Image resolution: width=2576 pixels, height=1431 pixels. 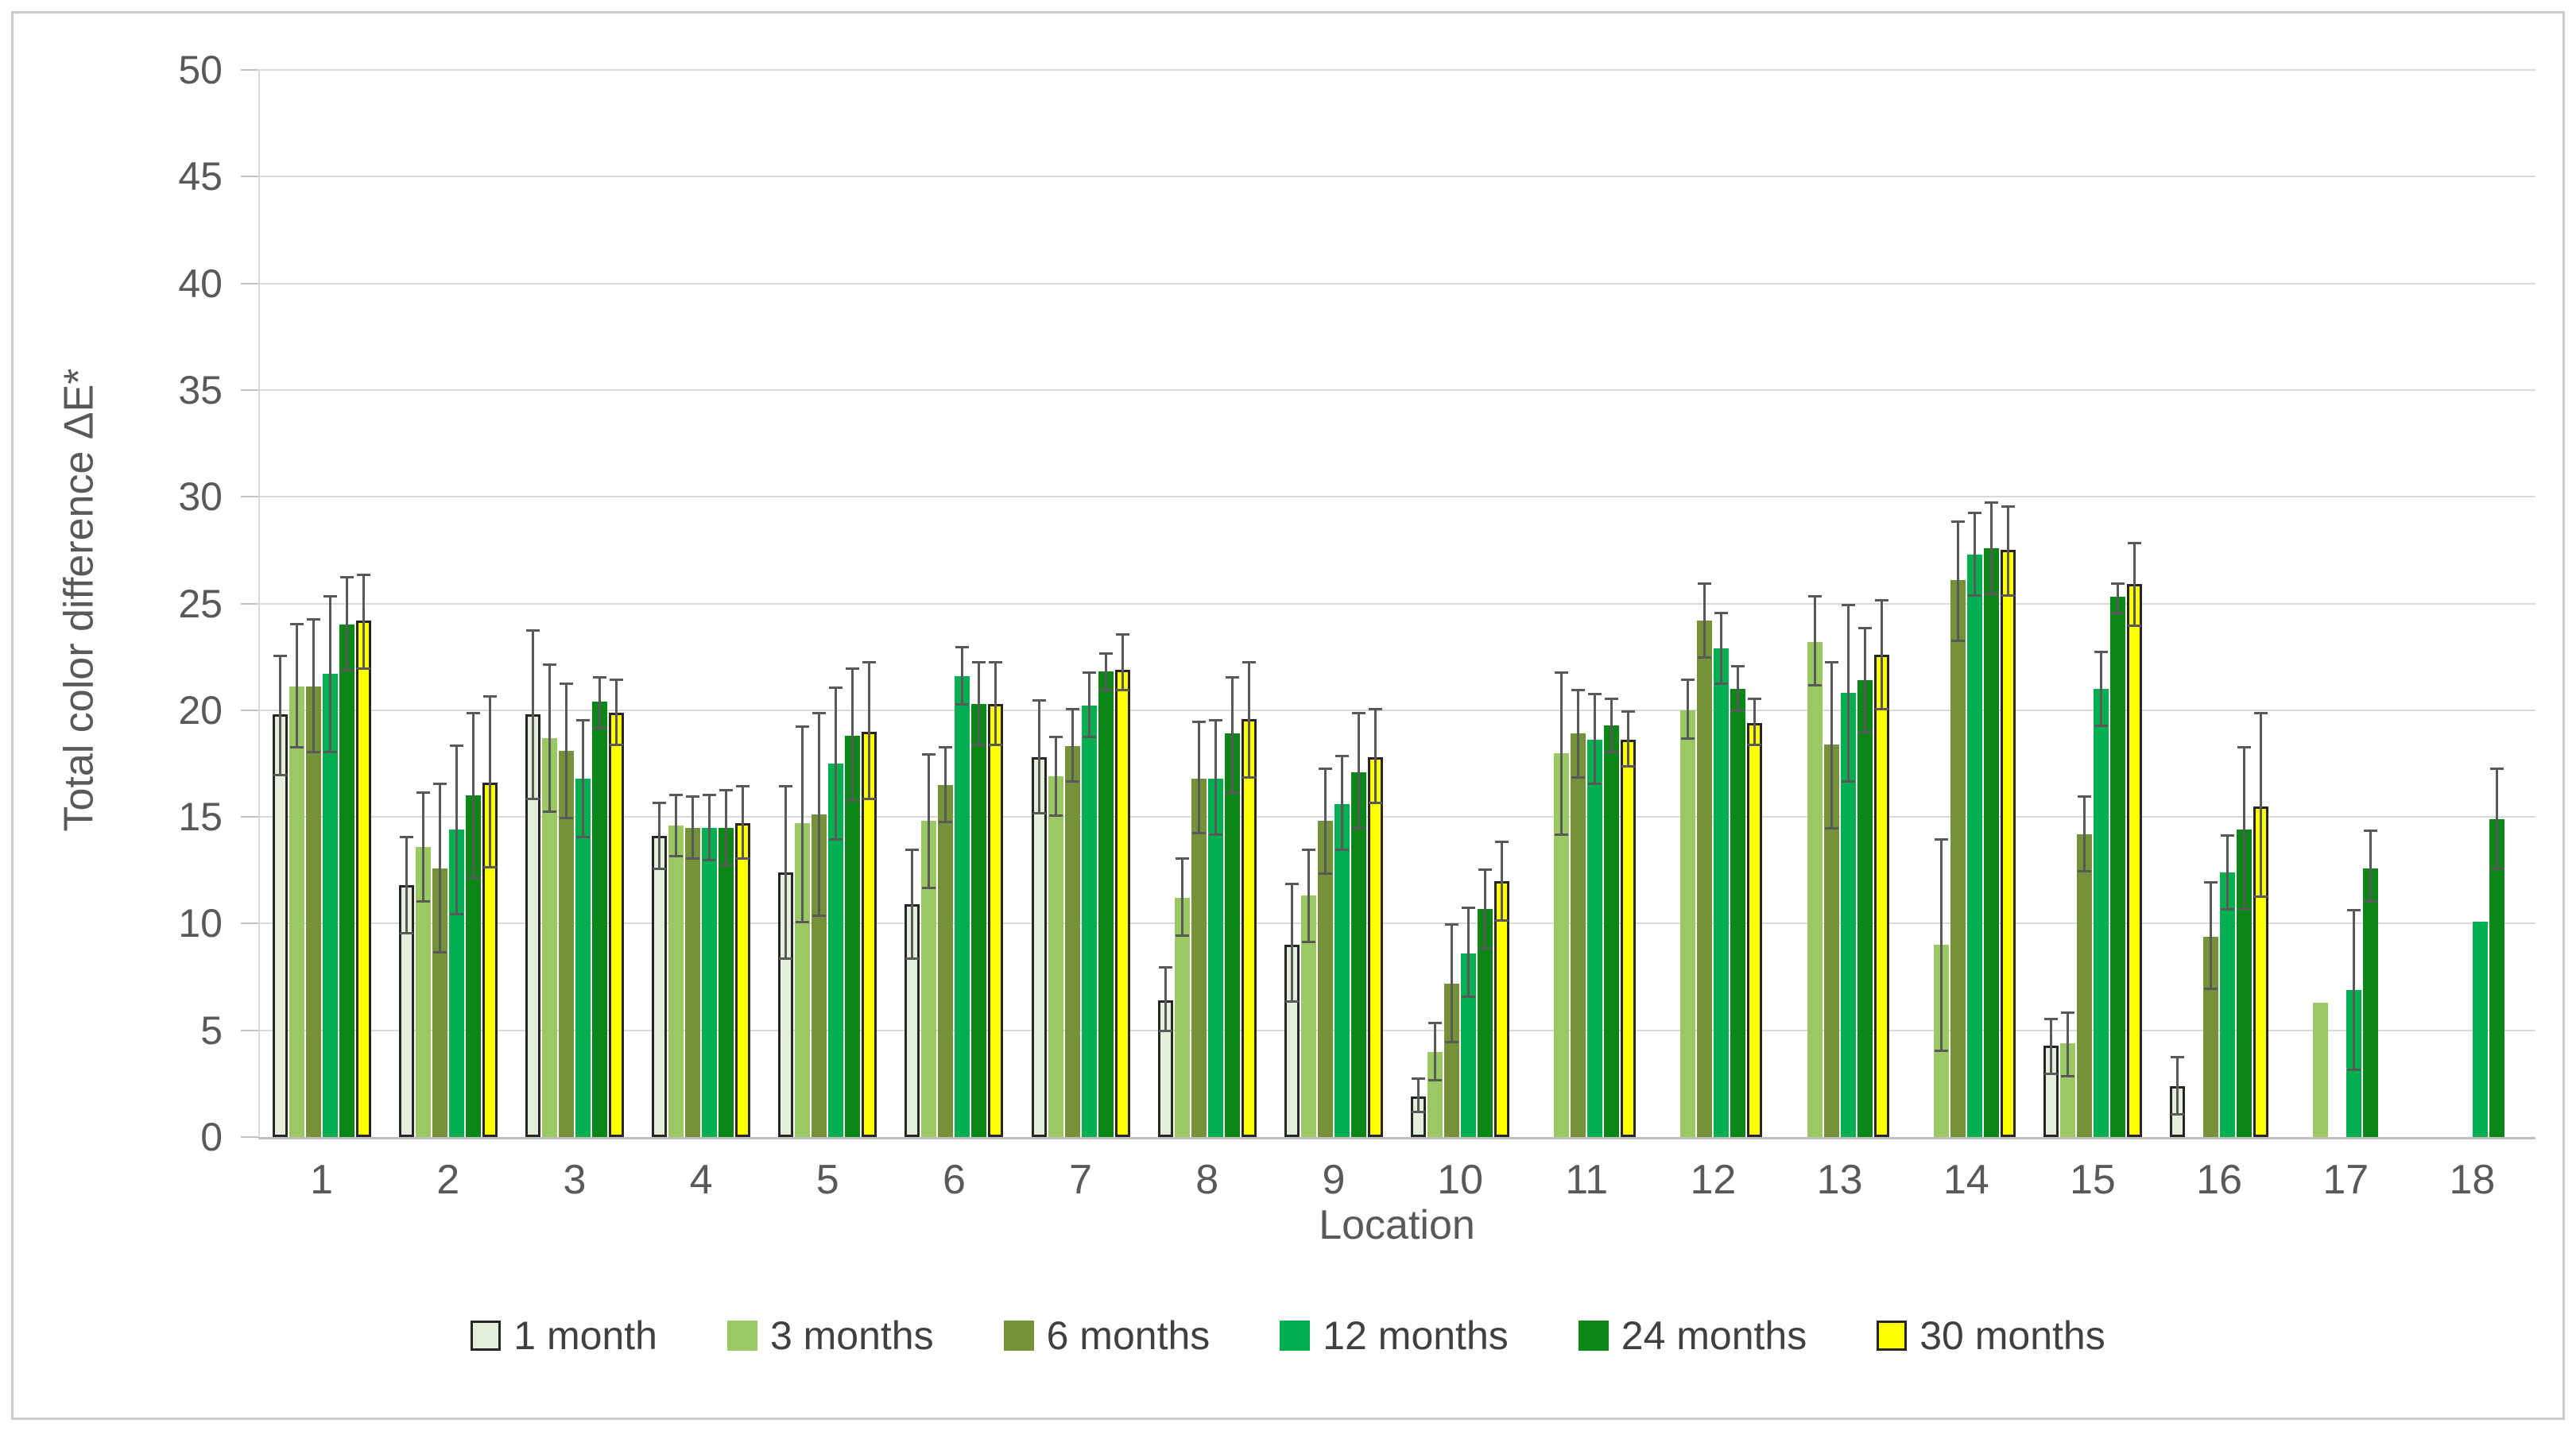 I want to click on y-tick-label: 20, so click(x=200, y=710).